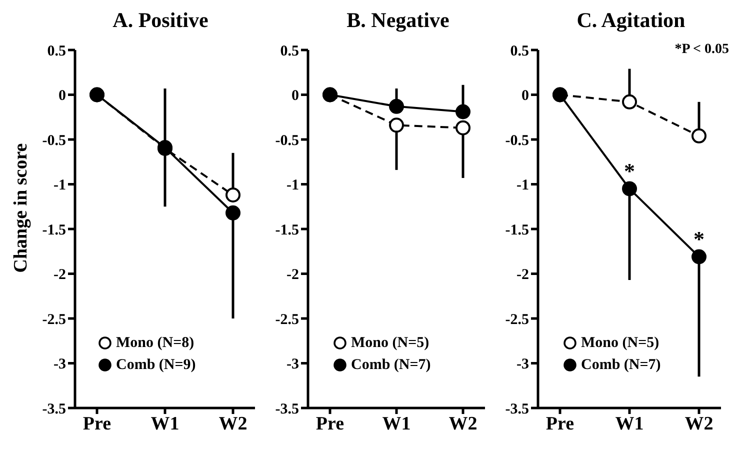 The width and height of the screenshot is (737, 453). Describe the element at coordinates (398, 21) in the screenshot. I see `chart-title: B. Negative` at that location.